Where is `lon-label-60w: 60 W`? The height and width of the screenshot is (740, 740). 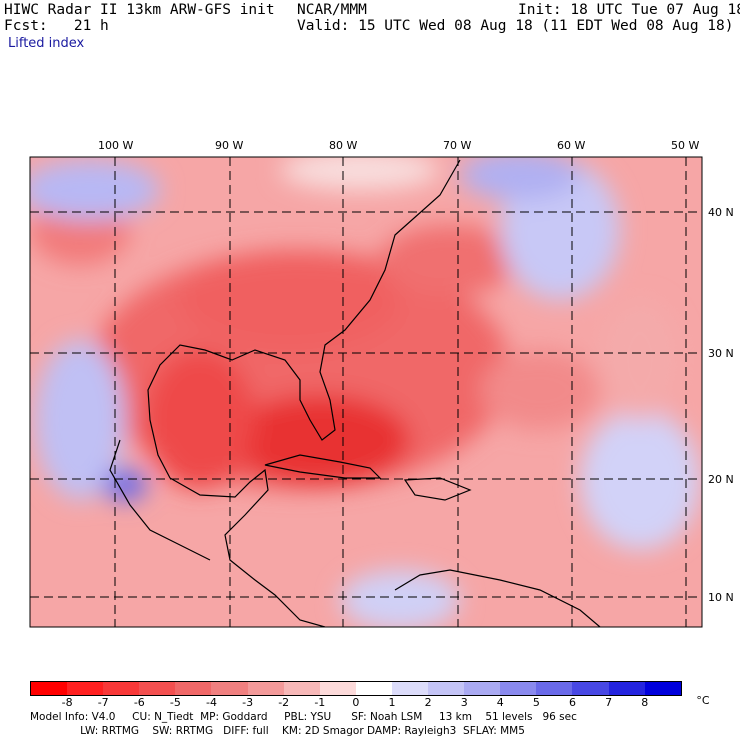
lon-label-60w: 60 W is located at coordinates (571, 145).